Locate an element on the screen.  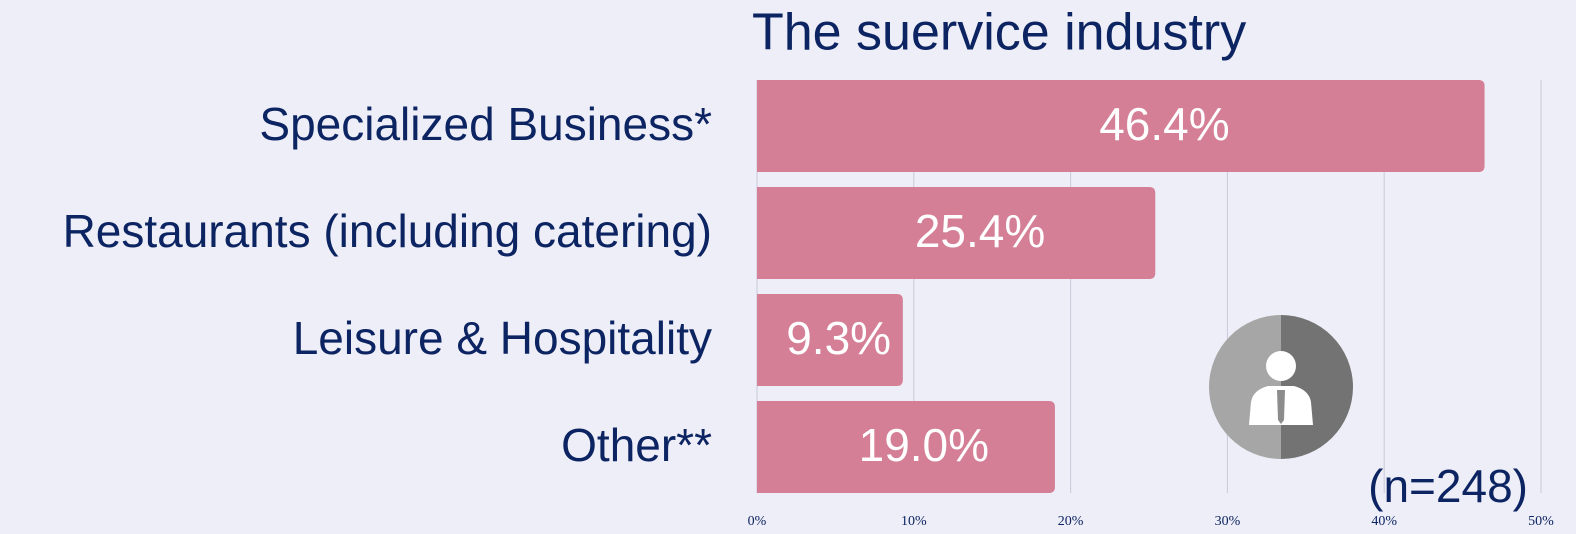
x-tick-label: 10% is located at coordinates (914, 521).